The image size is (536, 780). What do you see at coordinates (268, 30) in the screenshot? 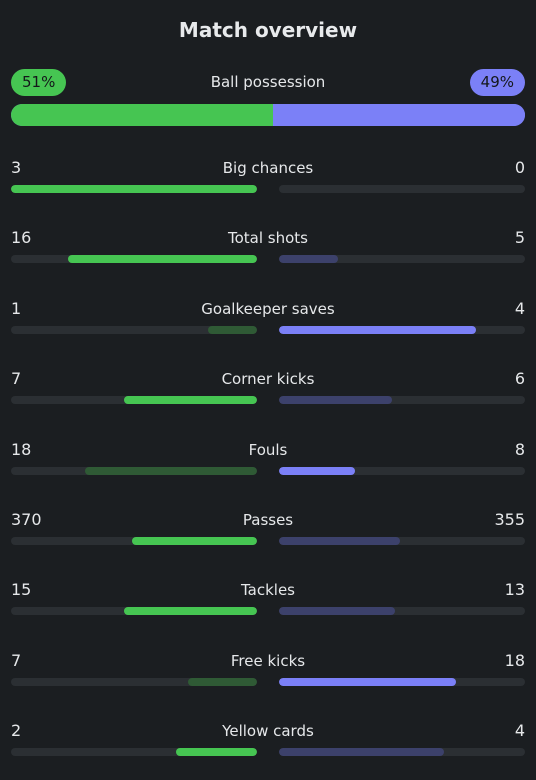
I see `page-title: Match overview` at bounding box center [268, 30].